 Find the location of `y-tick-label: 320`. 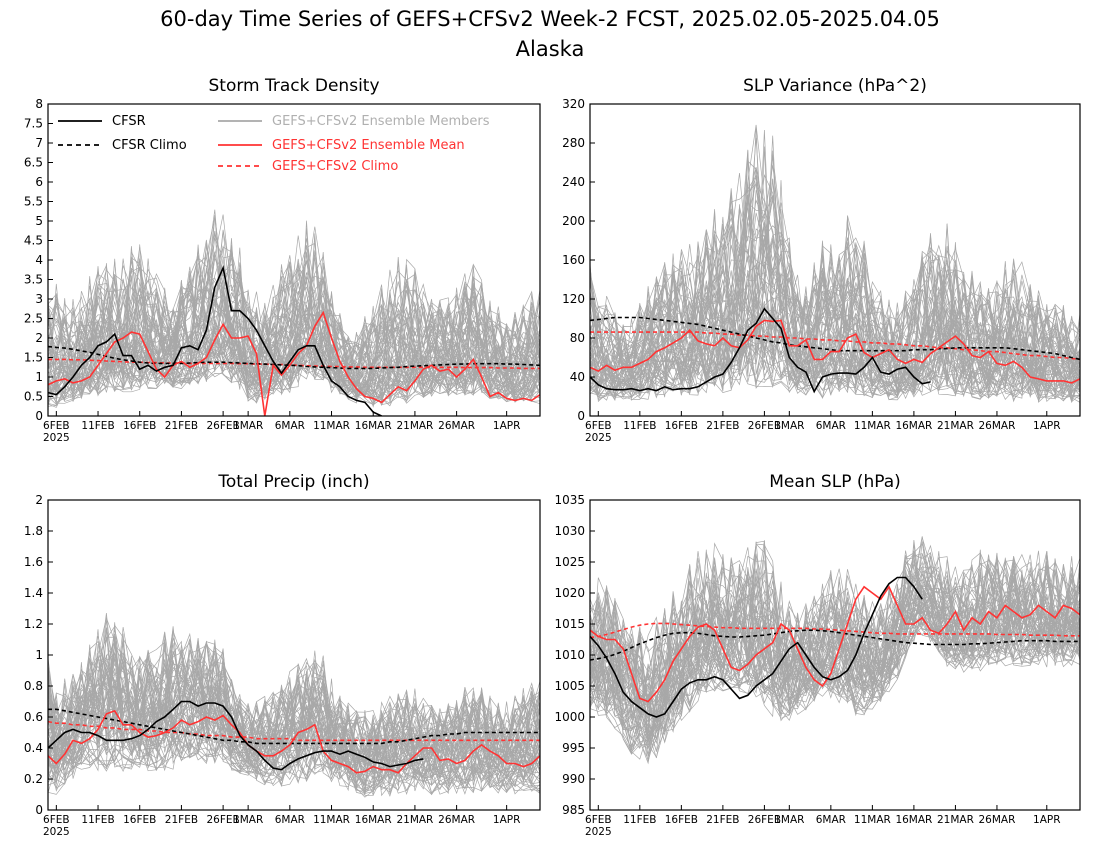

y-tick-label: 320 is located at coordinates (573, 104).